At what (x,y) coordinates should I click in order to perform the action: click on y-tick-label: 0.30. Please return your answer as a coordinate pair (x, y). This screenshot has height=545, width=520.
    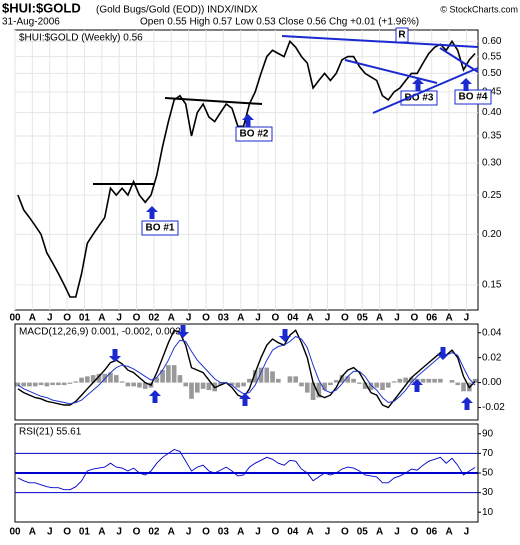
    Looking at the image, I should click on (492, 163).